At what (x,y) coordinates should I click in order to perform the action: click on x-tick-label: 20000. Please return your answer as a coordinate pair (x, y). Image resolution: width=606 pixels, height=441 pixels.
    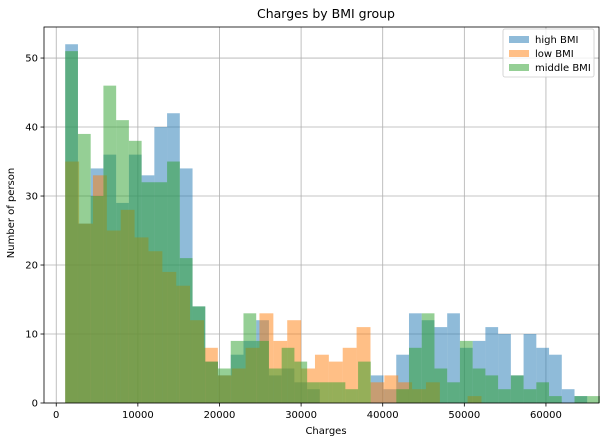
    Looking at the image, I should click on (220, 415).